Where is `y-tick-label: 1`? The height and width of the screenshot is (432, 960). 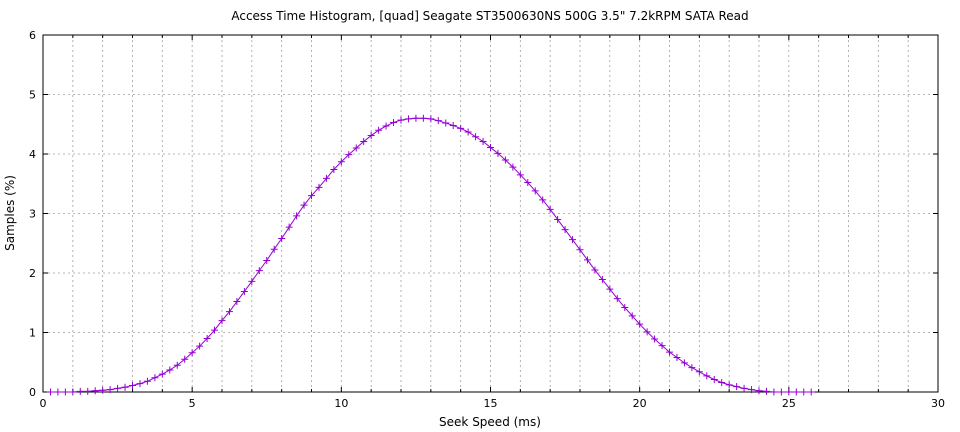 y-tick-label: 1 is located at coordinates (32, 333).